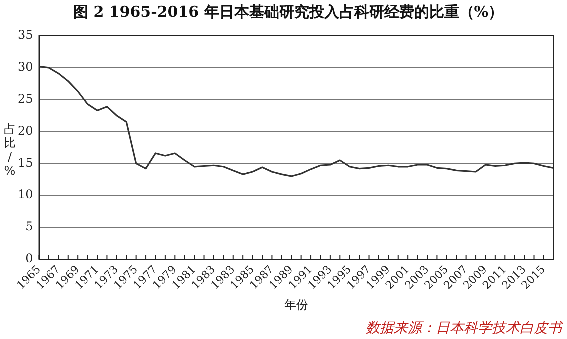  What do you see at coordinates (10, 150) in the screenshot?
I see `y-axis-title: 占比/%` at bounding box center [10, 150].